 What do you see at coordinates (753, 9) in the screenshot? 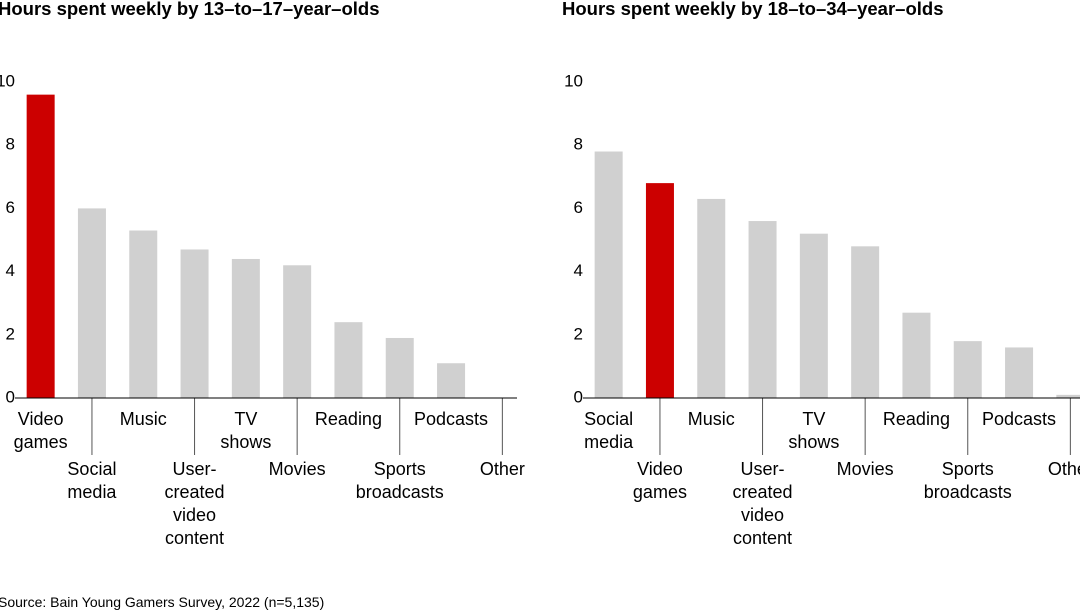
I see `chart-title: Hours spent weekly by 18–to–34–year–olds` at bounding box center [753, 9].